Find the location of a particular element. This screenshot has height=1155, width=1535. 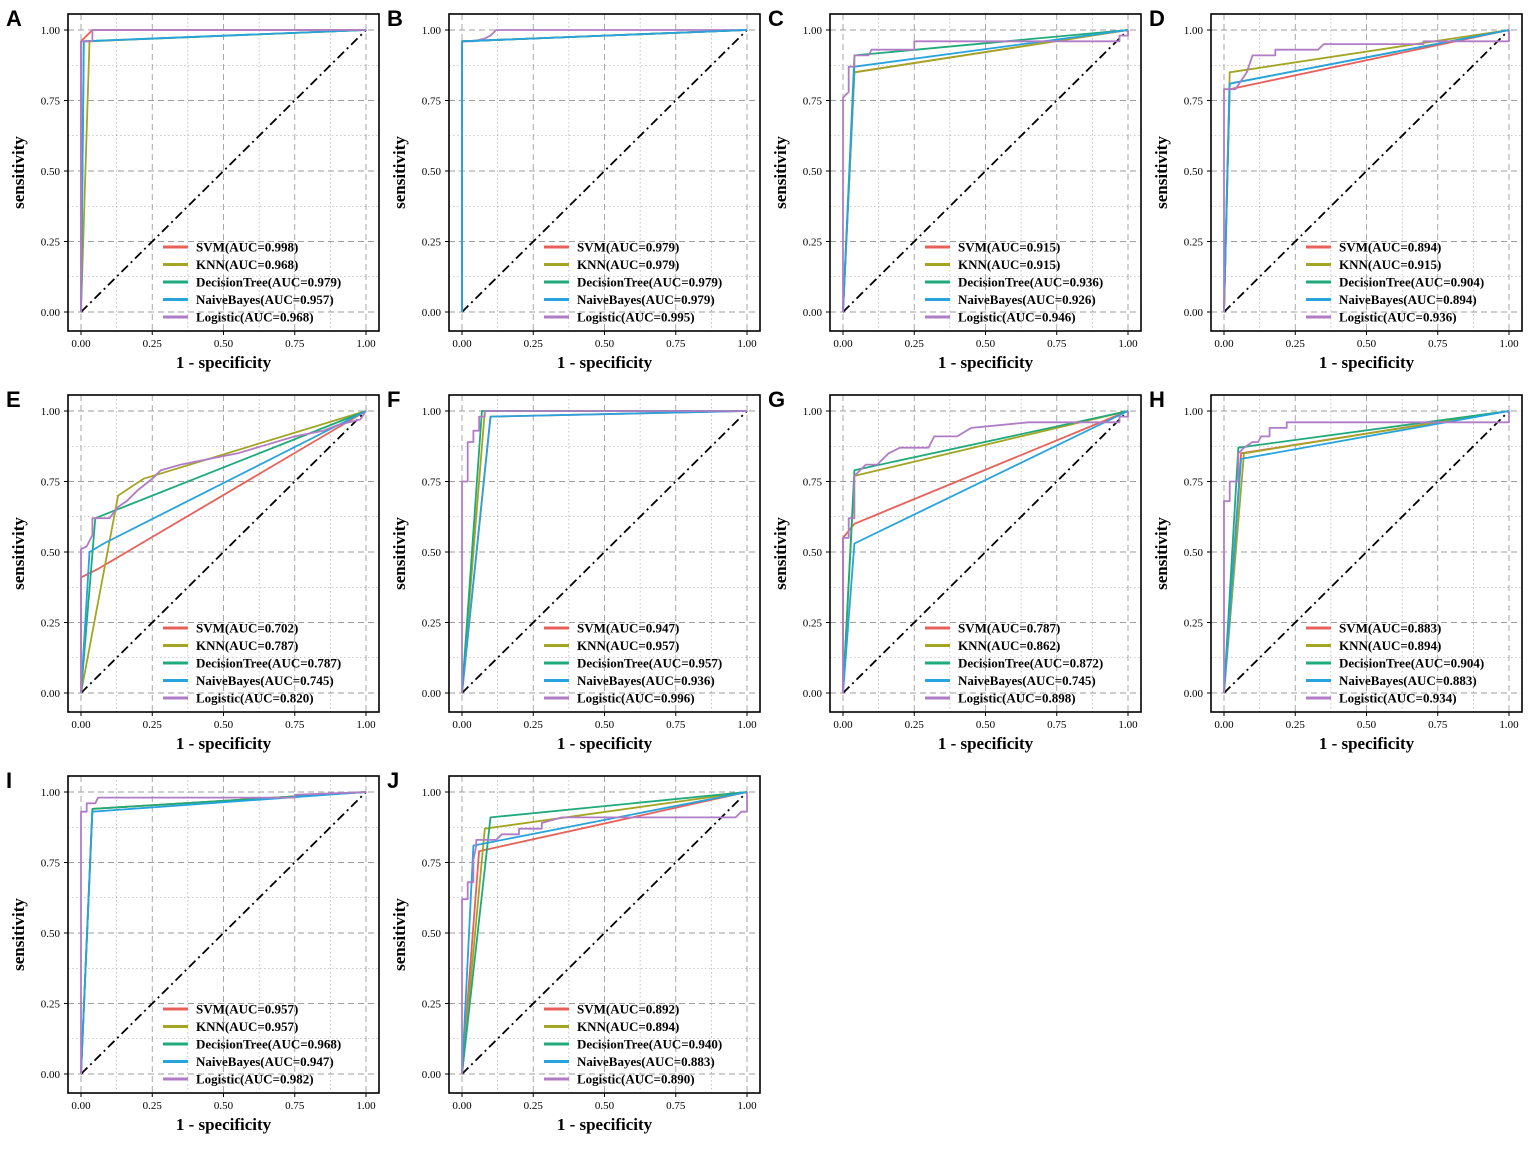

roc-line-svm is located at coordinates (604, 933).